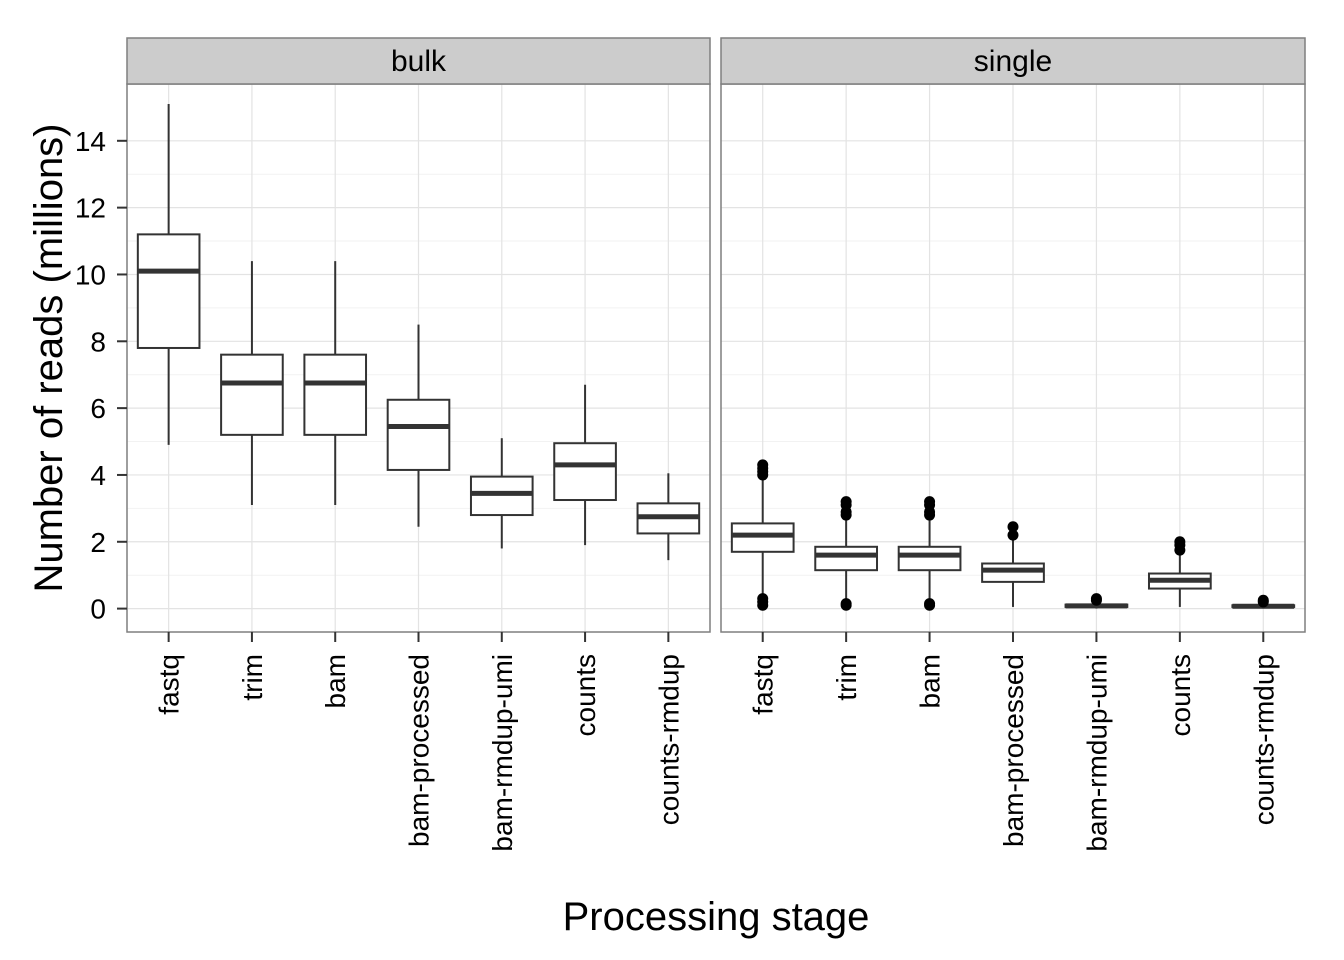 The width and height of the screenshot is (1344, 960). Describe the element at coordinates (90, 274) in the screenshot. I see `y-tick-label: 10` at that location.